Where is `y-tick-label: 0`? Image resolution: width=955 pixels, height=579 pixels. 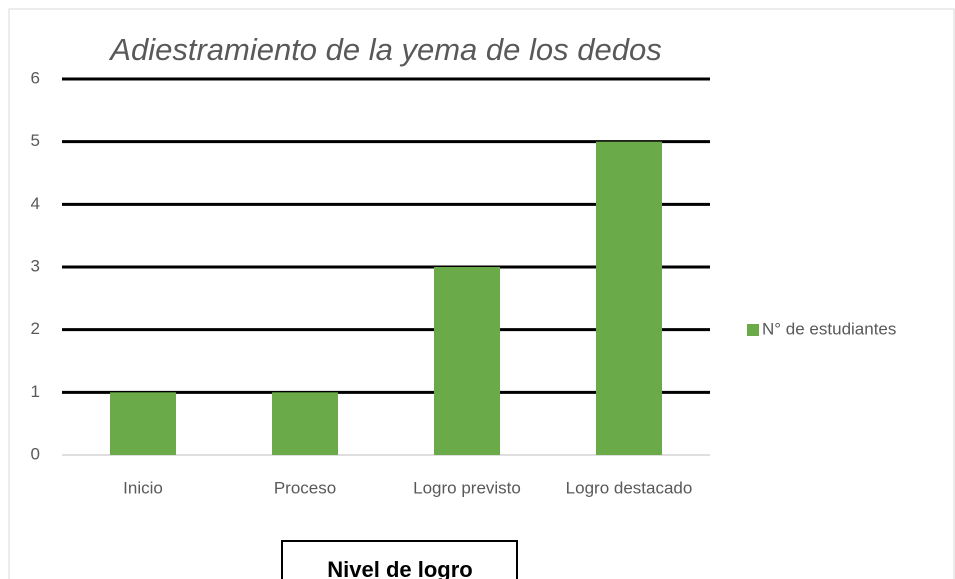
y-tick-label: 0 is located at coordinates (35, 453).